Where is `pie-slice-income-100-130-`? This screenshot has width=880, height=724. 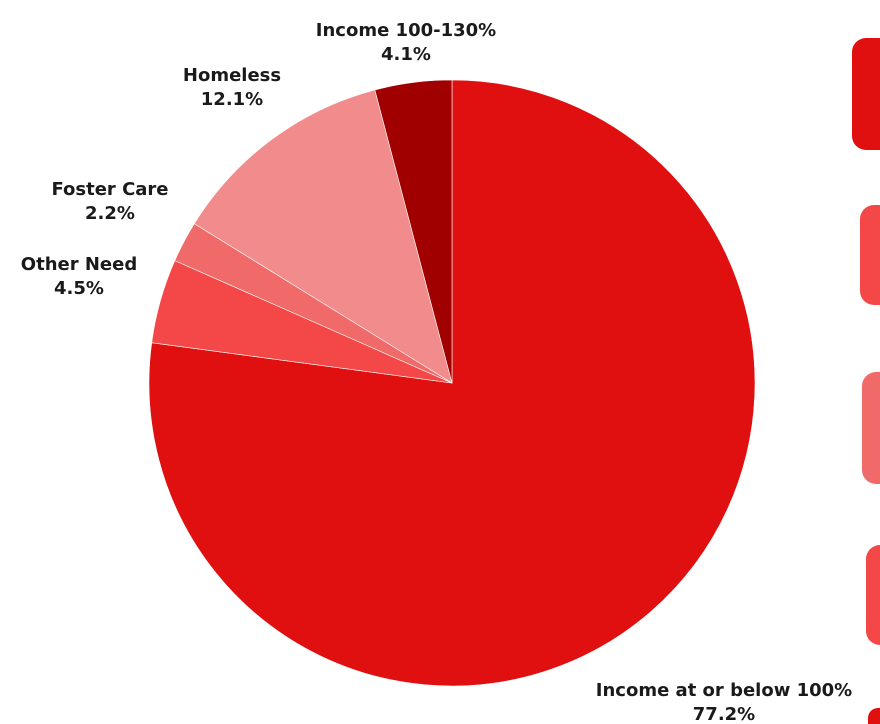
pie-slice-income-100-130- is located at coordinates (413, 231).